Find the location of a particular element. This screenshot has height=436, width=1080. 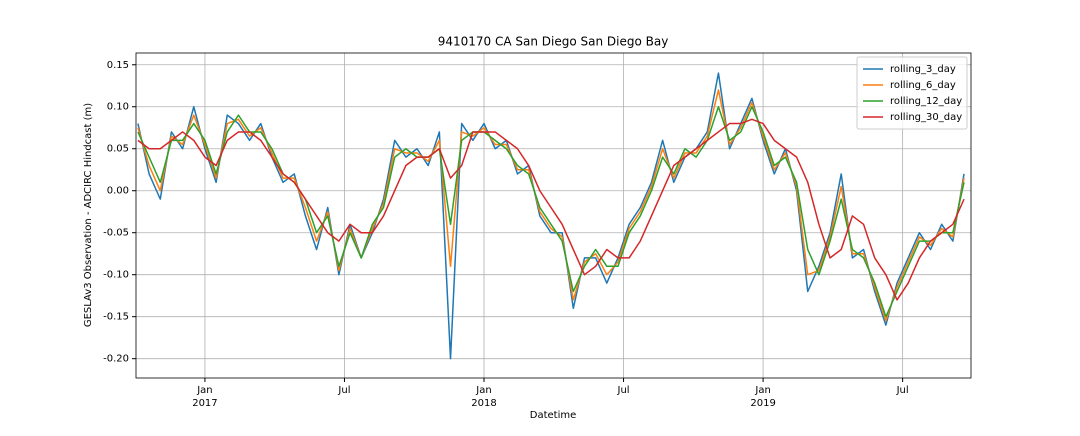

y-tick-label: 0.05 is located at coordinates (118, 149).